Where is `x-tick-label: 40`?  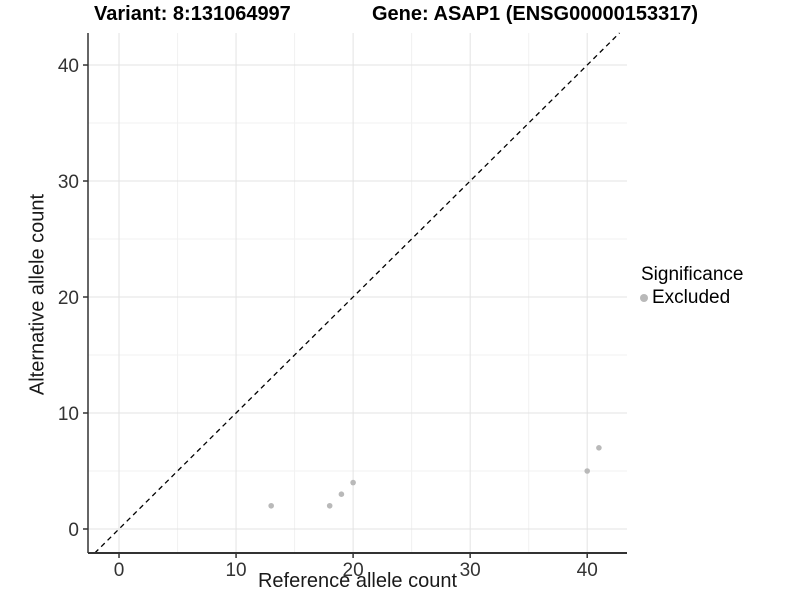 x-tick-label: 40 is located at coordinates (587, 570).